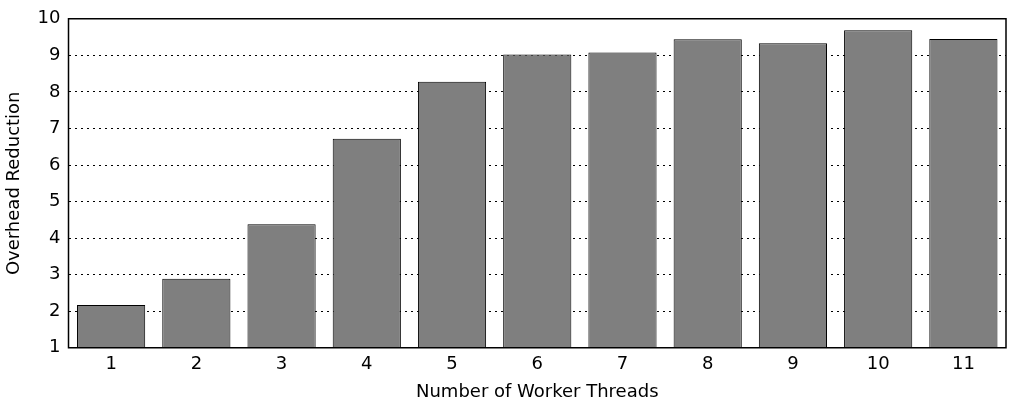 The image size is (1020, 403). I want to click on y-axis-title: Overhead Reduction, so click(13, 183).